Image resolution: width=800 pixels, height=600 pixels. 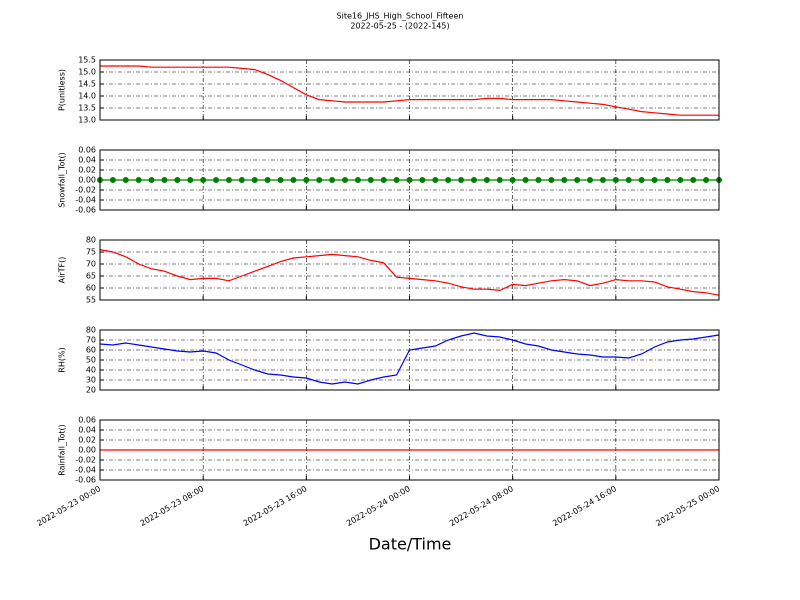 What do you see at coordinates (91, 390) in the screenshot?
I see `y-tick-label: 20` at bounding box center [91, 390].